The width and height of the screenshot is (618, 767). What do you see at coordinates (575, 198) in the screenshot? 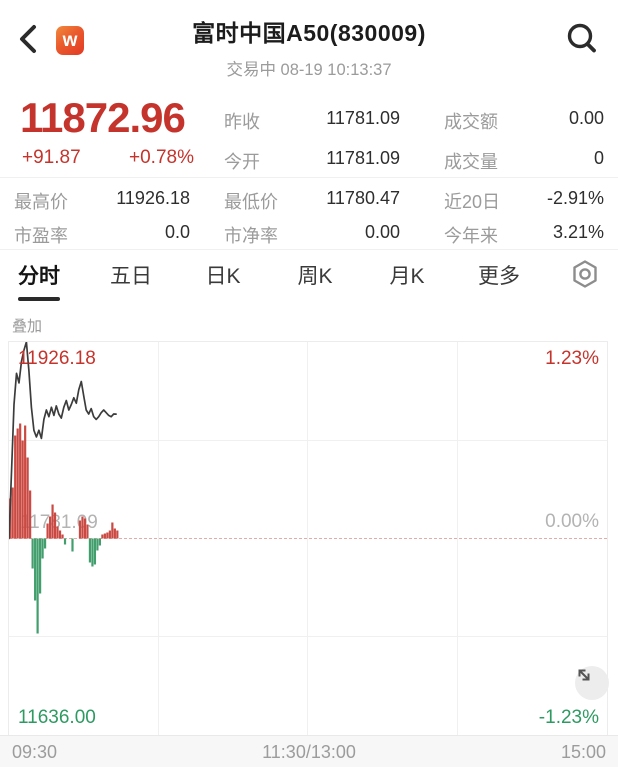
I see `stat-value: -2.91%` at bounding box center [575, 198].